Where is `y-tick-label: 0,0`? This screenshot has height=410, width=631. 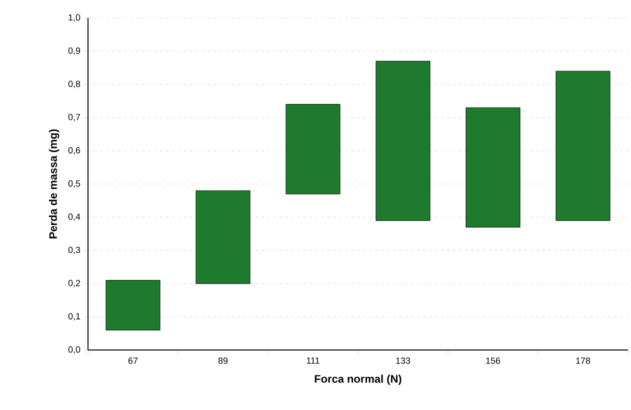
y-tick-label: 0,0 is located at coordinates (74, 350).